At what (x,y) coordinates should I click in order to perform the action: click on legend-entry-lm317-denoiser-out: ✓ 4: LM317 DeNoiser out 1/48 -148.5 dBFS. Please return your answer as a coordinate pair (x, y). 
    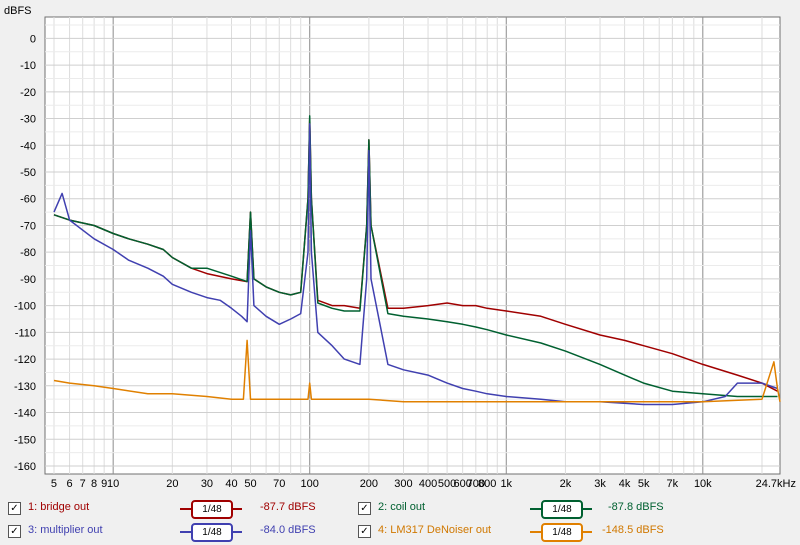
    Looking at the image, I should click on (538, 533).